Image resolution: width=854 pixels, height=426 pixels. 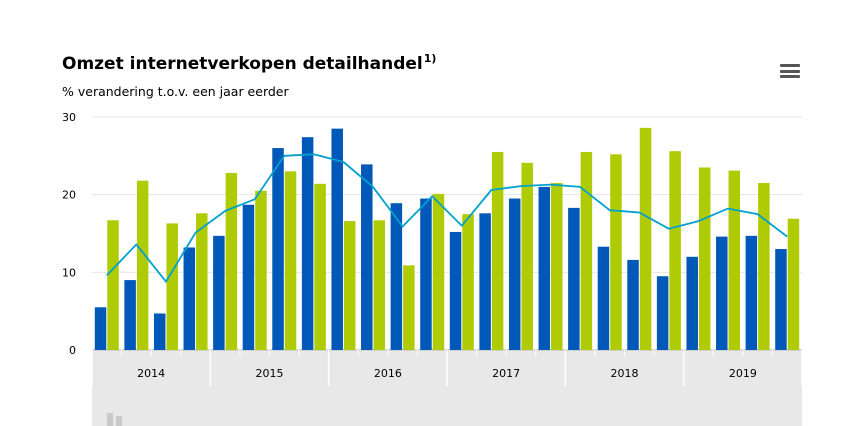 What do you see at coordinates (69, 117) in the screenshot?
I see `y-tick-label: 30` at bounding box center [69, 117].